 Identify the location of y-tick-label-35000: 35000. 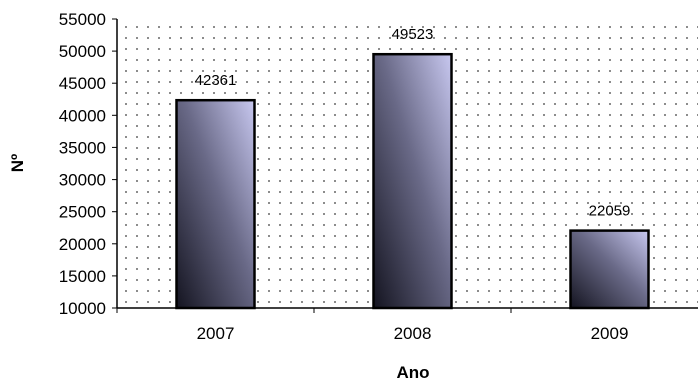
(82, 147).